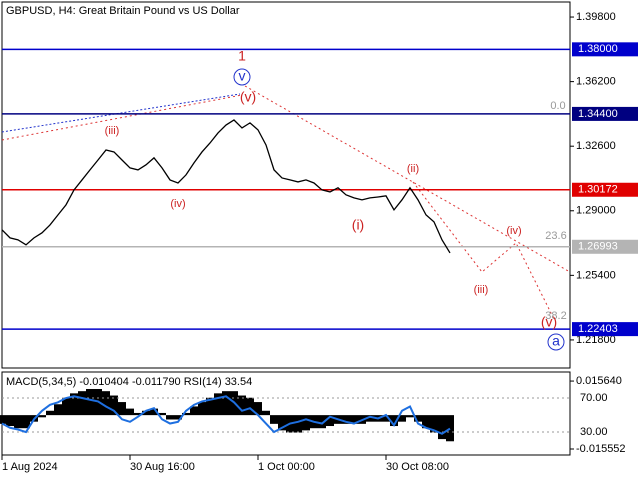 This screenshot has width=640, height=480. I want to click on y-tick-label: 1.32600, so click(596, 146).